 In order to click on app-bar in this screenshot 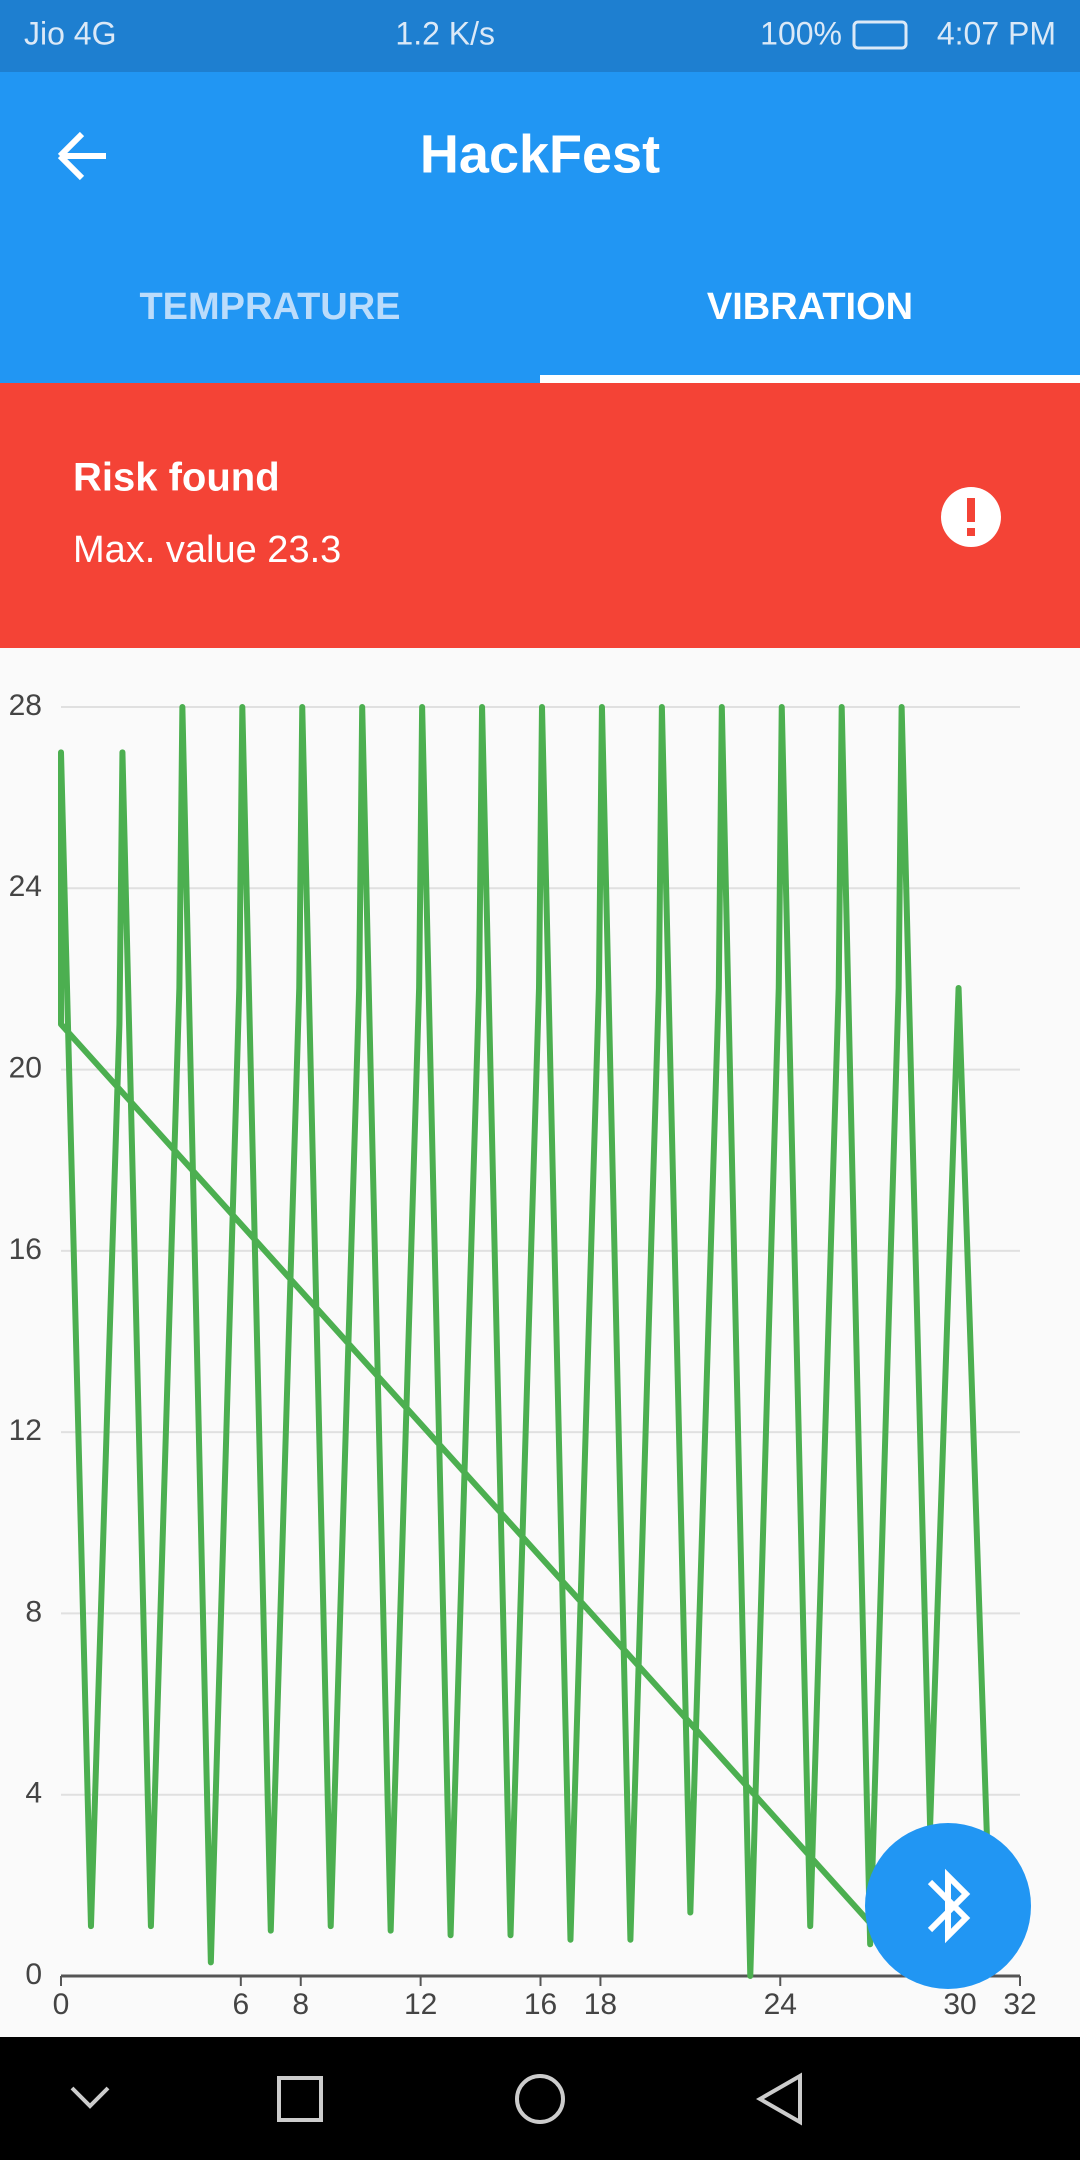, I will do `click(540, 227)`.